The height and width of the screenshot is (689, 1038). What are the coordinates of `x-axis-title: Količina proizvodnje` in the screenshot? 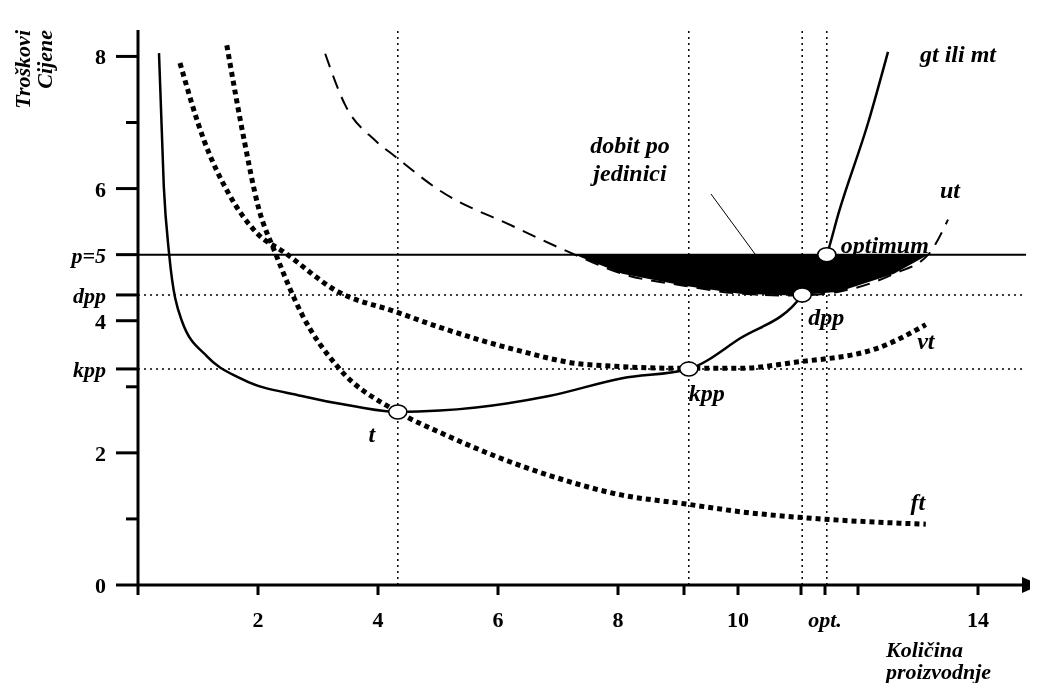 It's located at (938, 660).